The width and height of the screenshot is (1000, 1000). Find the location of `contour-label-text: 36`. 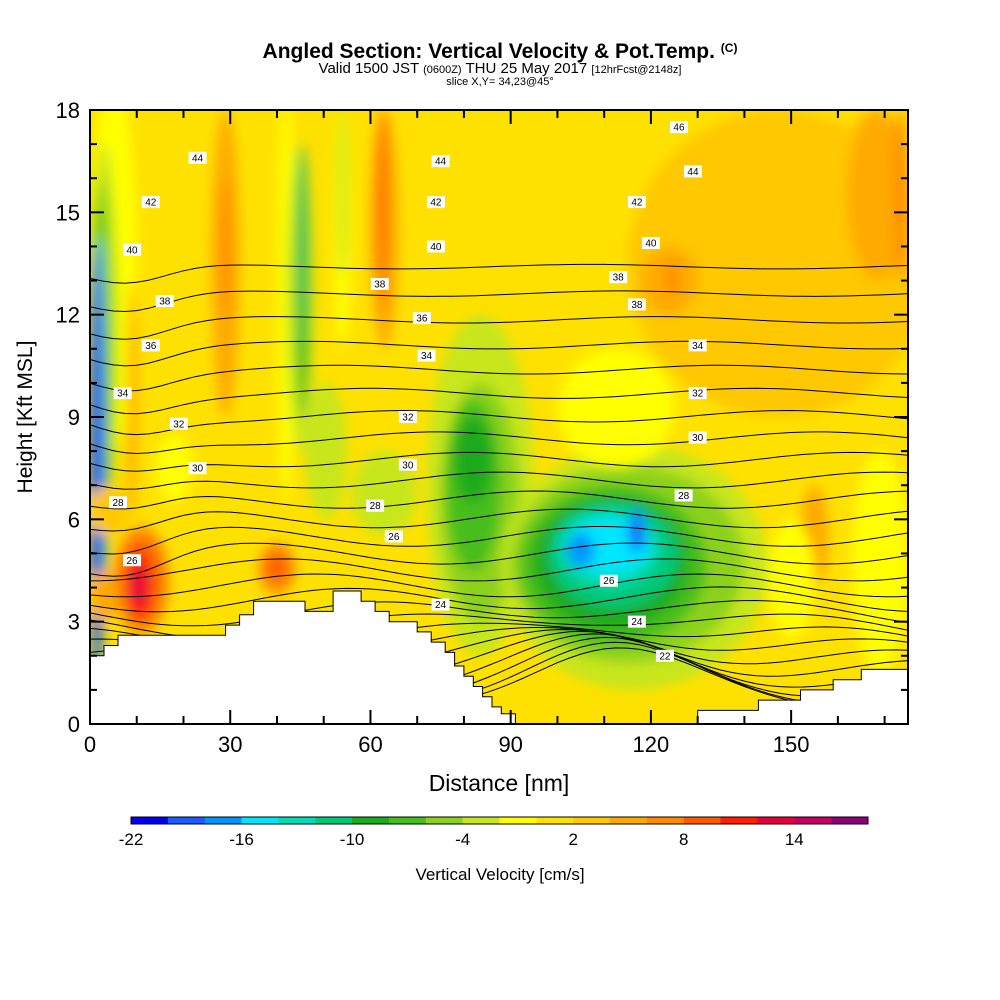

contour-label-text: 36 is located at coordinates (151, 346).